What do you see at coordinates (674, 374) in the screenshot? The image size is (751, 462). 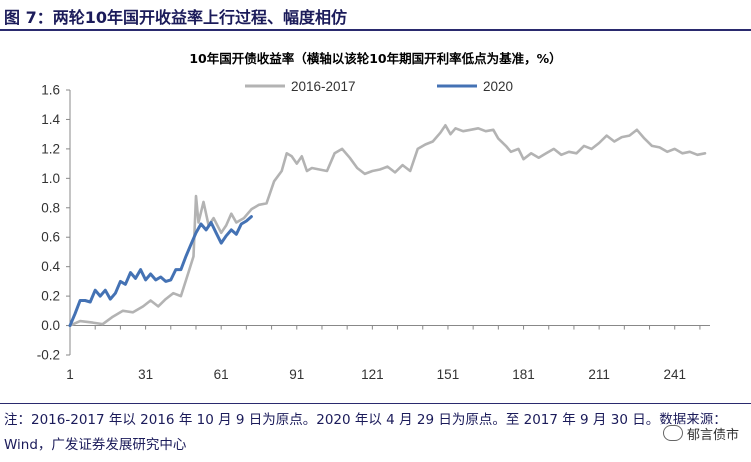 I see `x-tick-label: 241` at bounding box center [674, 374].